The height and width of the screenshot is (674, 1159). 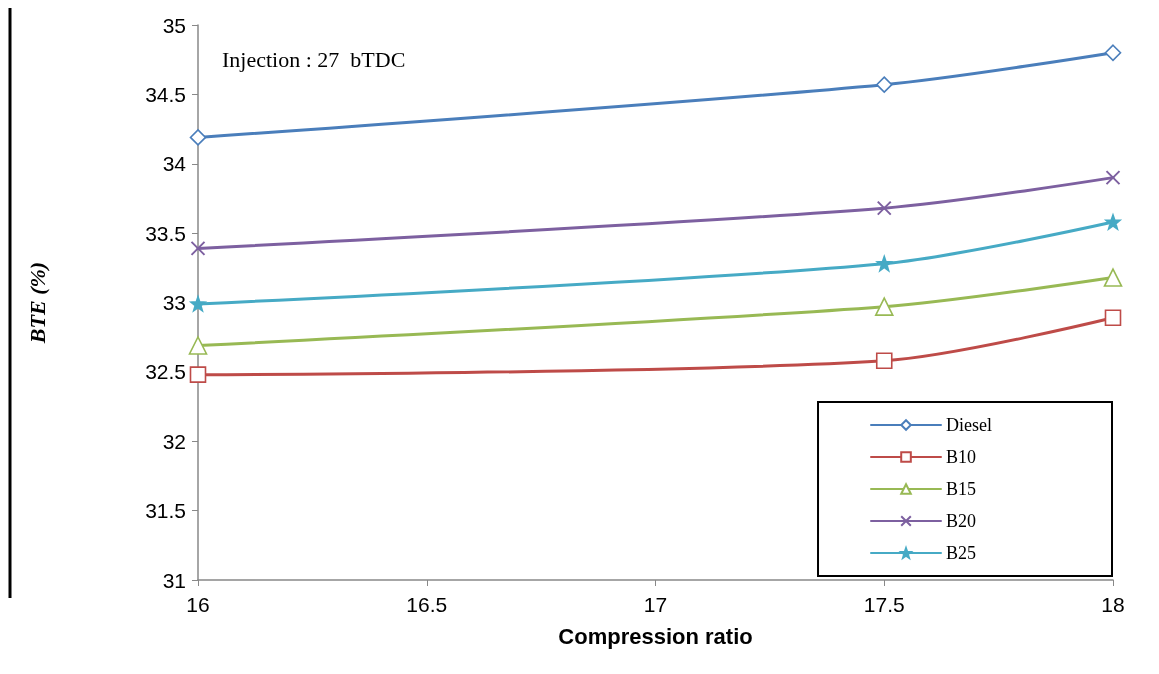 What do you see at coordinates (969, 425) in the screenshot?
I see `legend-label: Diesel` at bounding box center [969, 425].